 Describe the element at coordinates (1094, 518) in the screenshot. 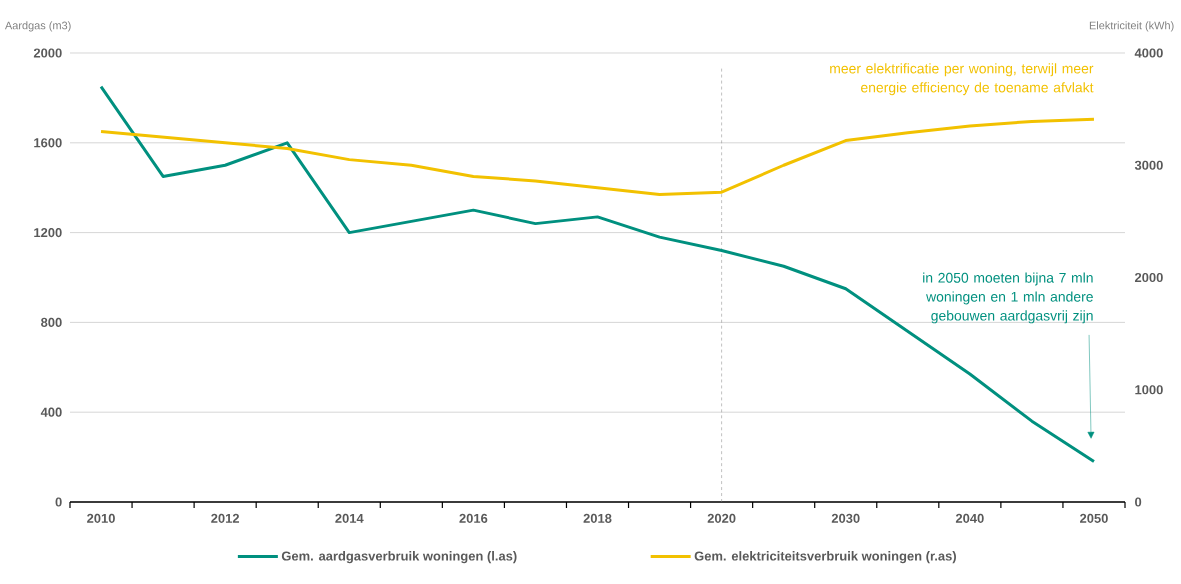

I see `x-tick-label: 2050` at that location.